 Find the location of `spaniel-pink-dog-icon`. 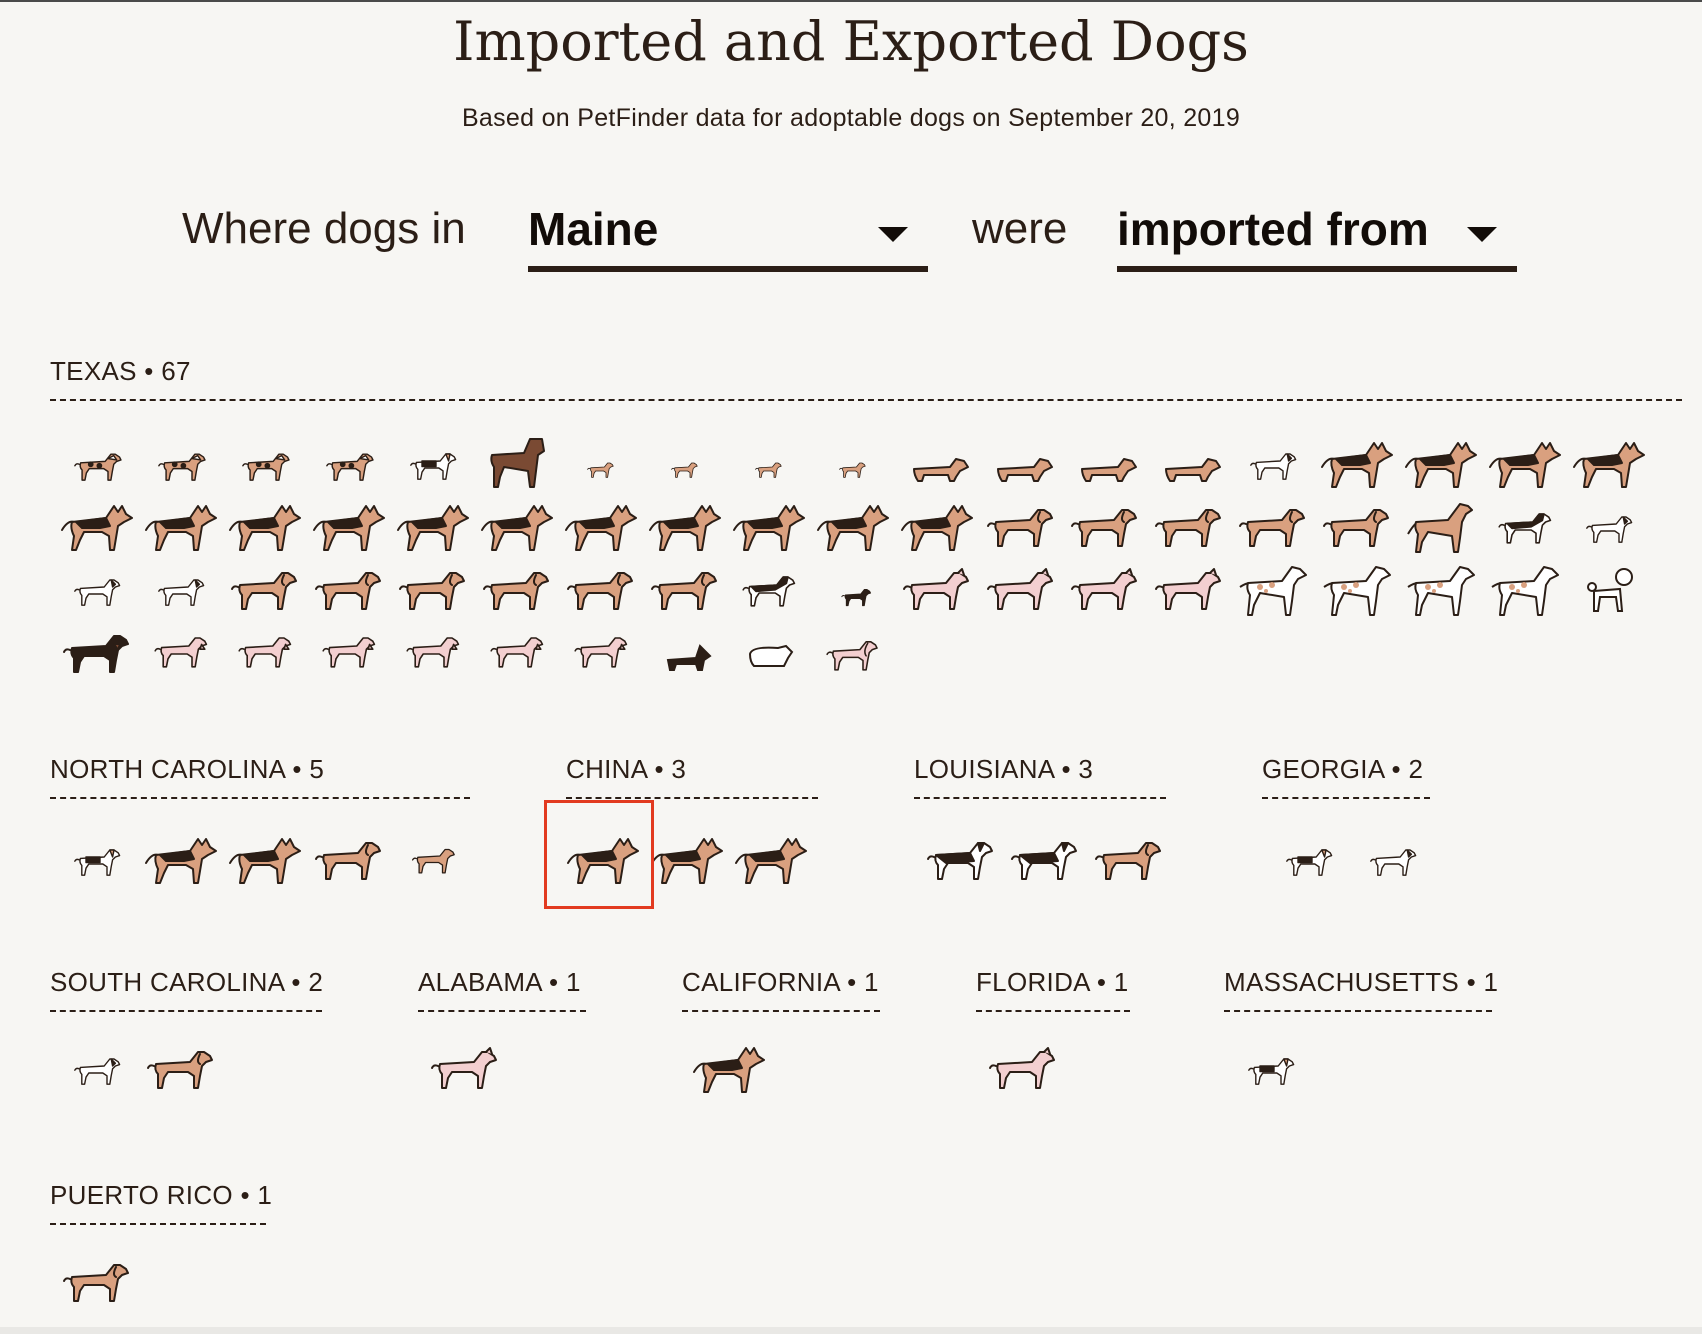

spaniel-pink-dog-icon is located at coordinates (854, 655).